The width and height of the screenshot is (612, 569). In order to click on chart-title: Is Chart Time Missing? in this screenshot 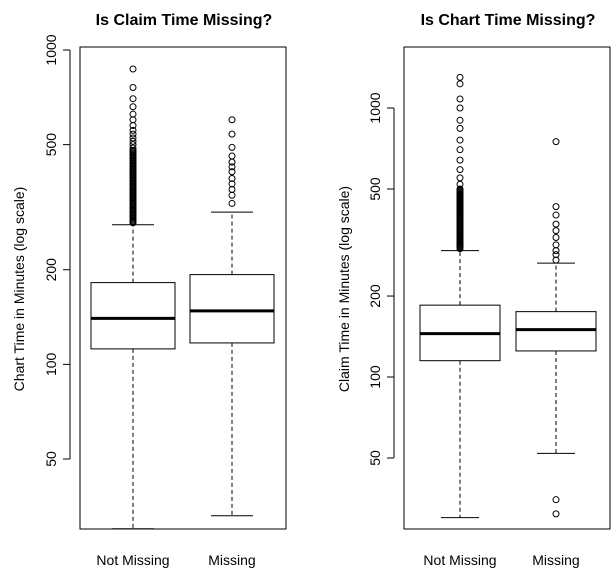, I will do `click(508, 20)`.